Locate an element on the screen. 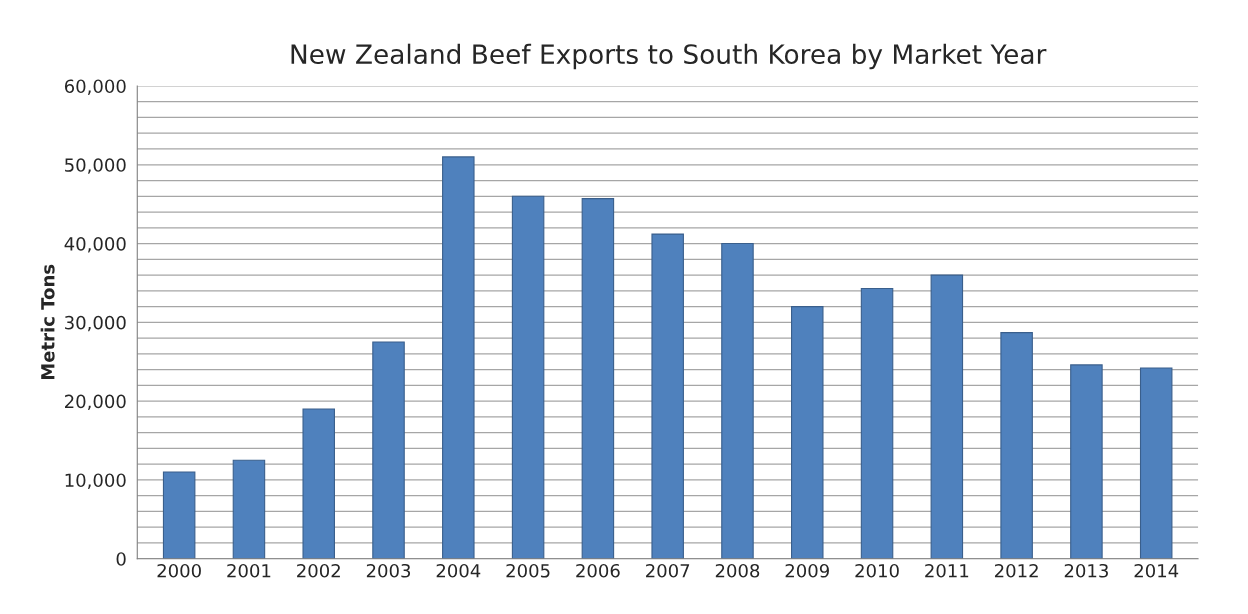  y-tick-label: 0 is located at coordinates (121, 559).